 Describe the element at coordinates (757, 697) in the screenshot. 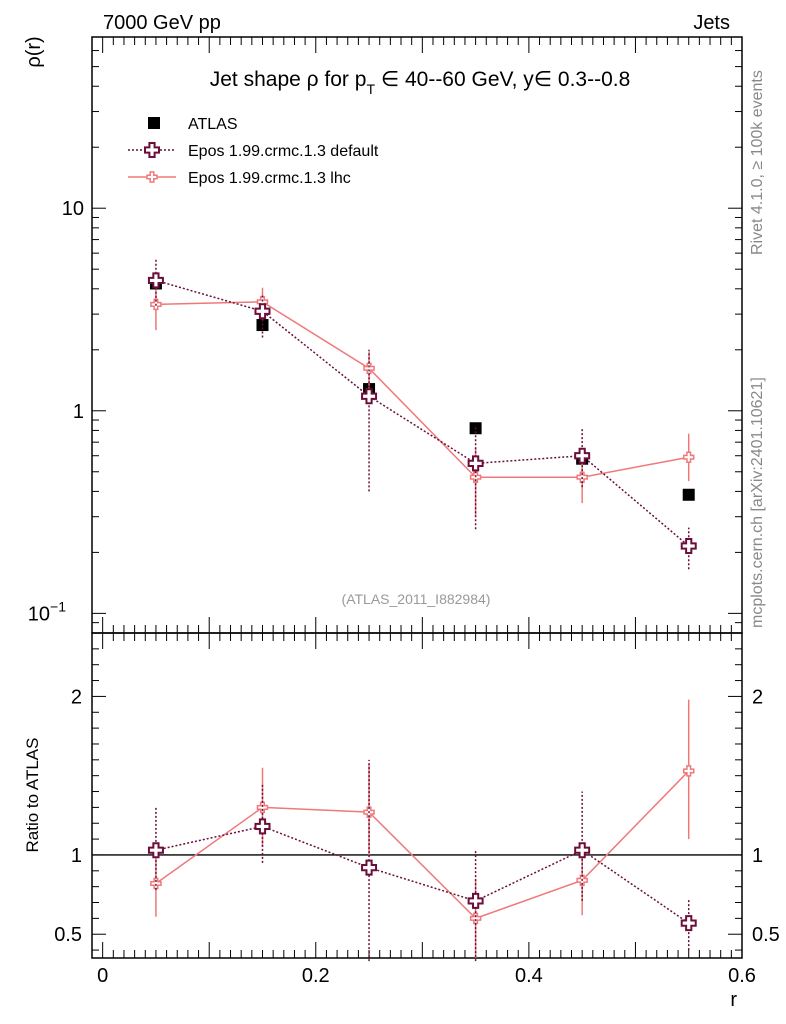

I see `ratio-y-tick-label-right: 2` at that location.